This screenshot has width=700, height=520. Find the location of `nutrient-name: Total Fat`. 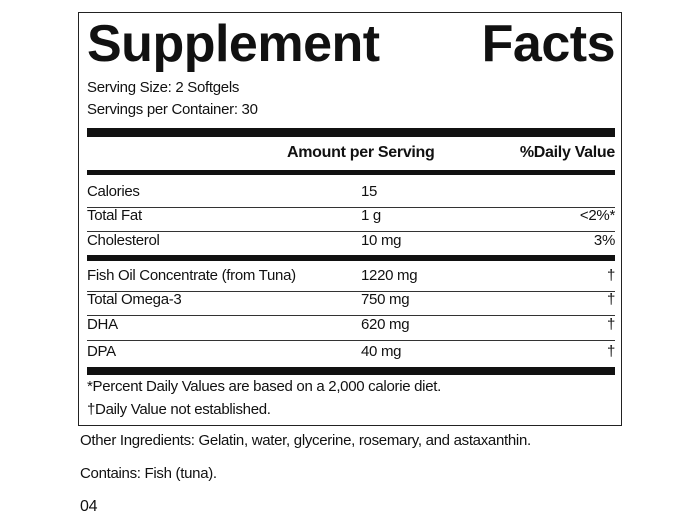

nutrient-name: Total Fat is located at coordinates (114, 215).